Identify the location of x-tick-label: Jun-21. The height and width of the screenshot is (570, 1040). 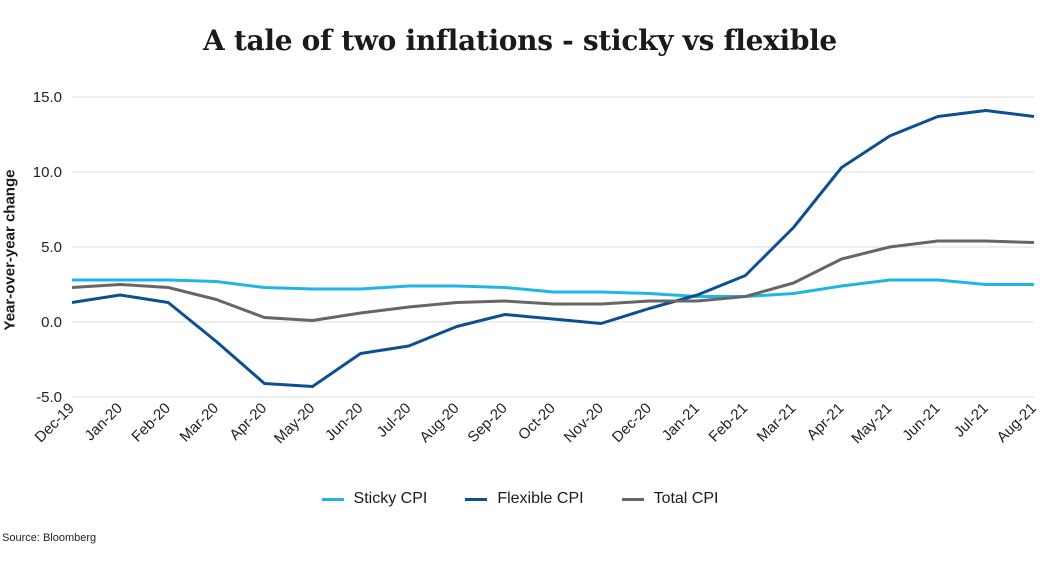
(921, 422).